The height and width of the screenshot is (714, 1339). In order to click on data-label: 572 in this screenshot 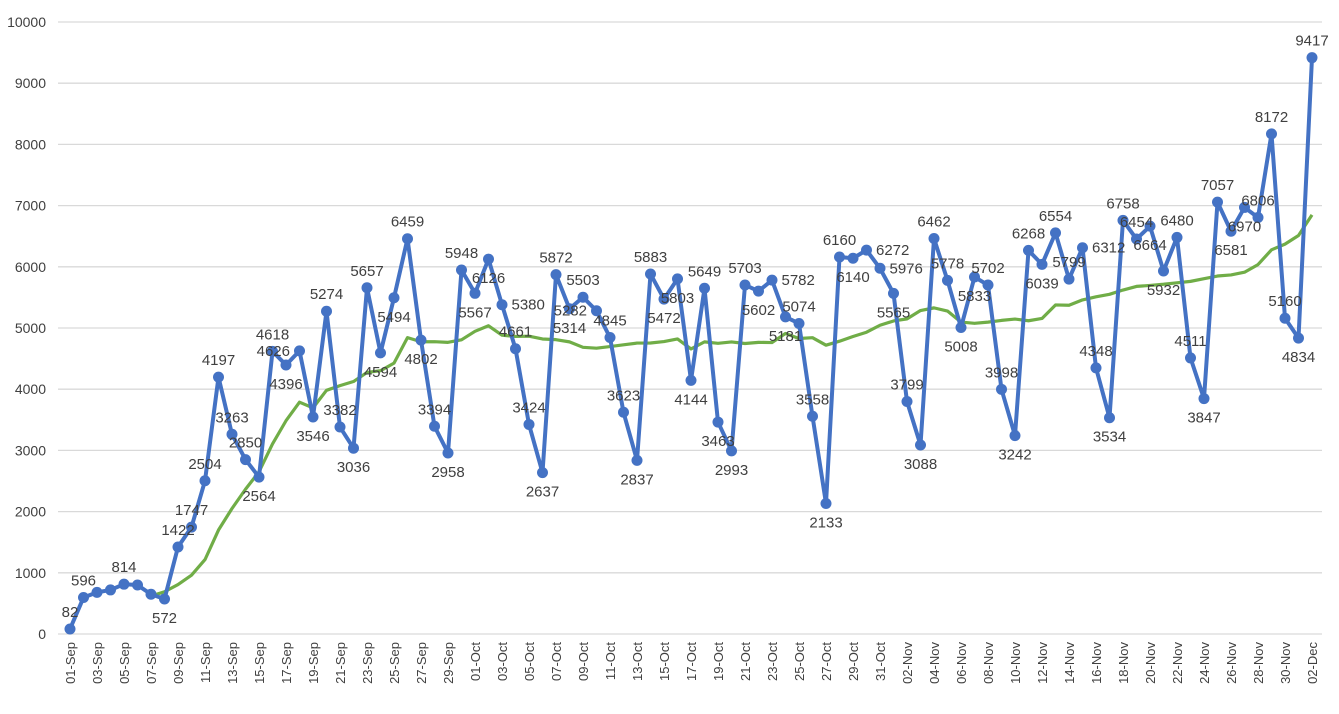, I will do `click(164, 618)`.